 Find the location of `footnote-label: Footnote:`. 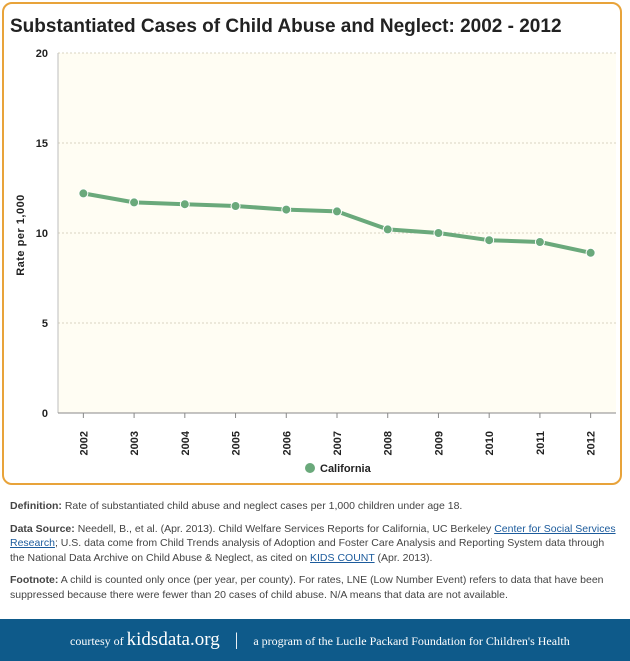

footnote-label: Footnote: is located at coordinates (34, 580).